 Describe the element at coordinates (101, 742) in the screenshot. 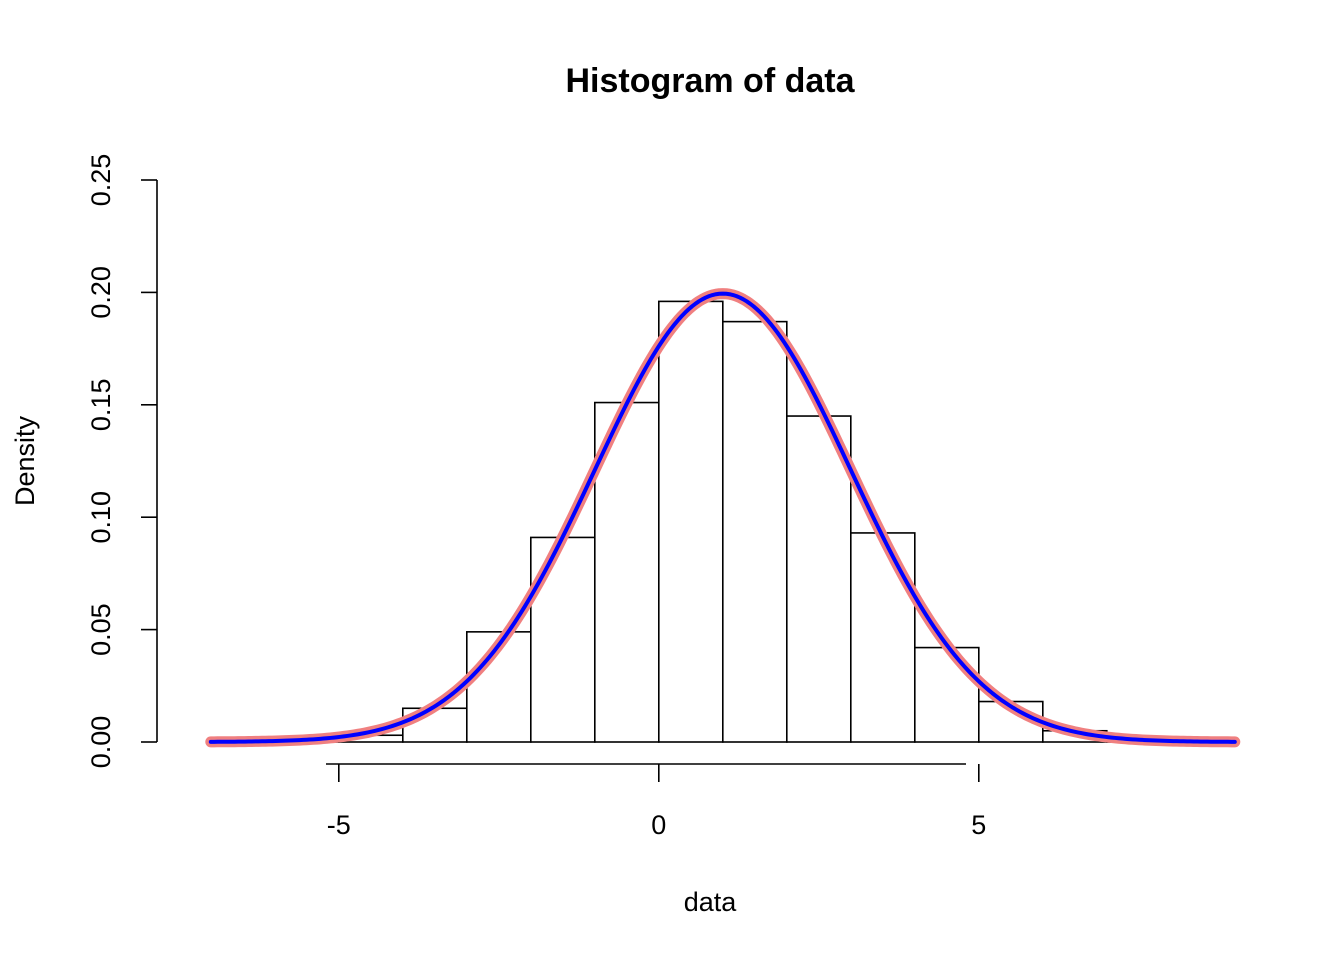

I see `y-tick-label-0: 0.00` at that location.